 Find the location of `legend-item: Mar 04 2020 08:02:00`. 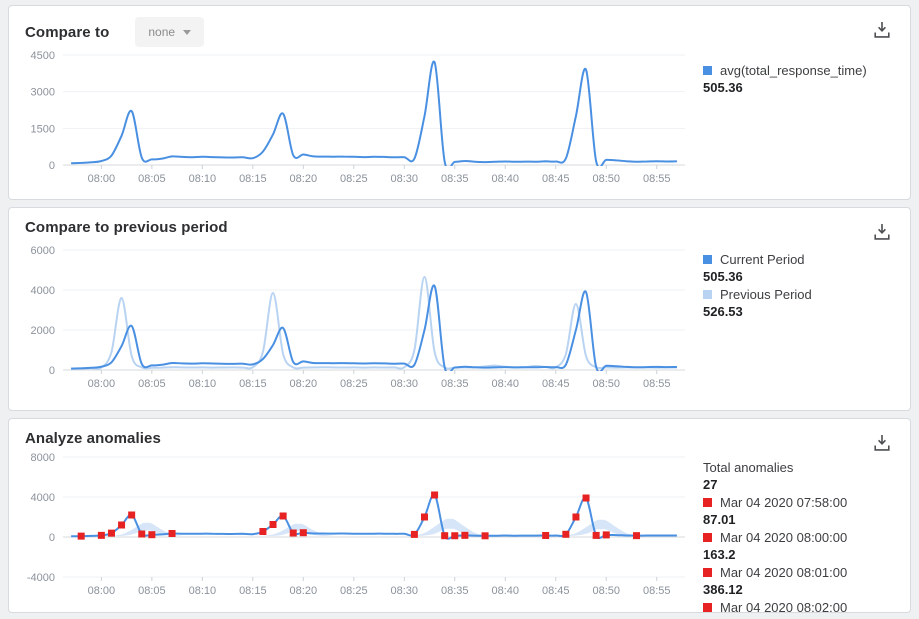

legend-item: Mar 04 2020 08:02:00 is located at coordinates (801, 607).